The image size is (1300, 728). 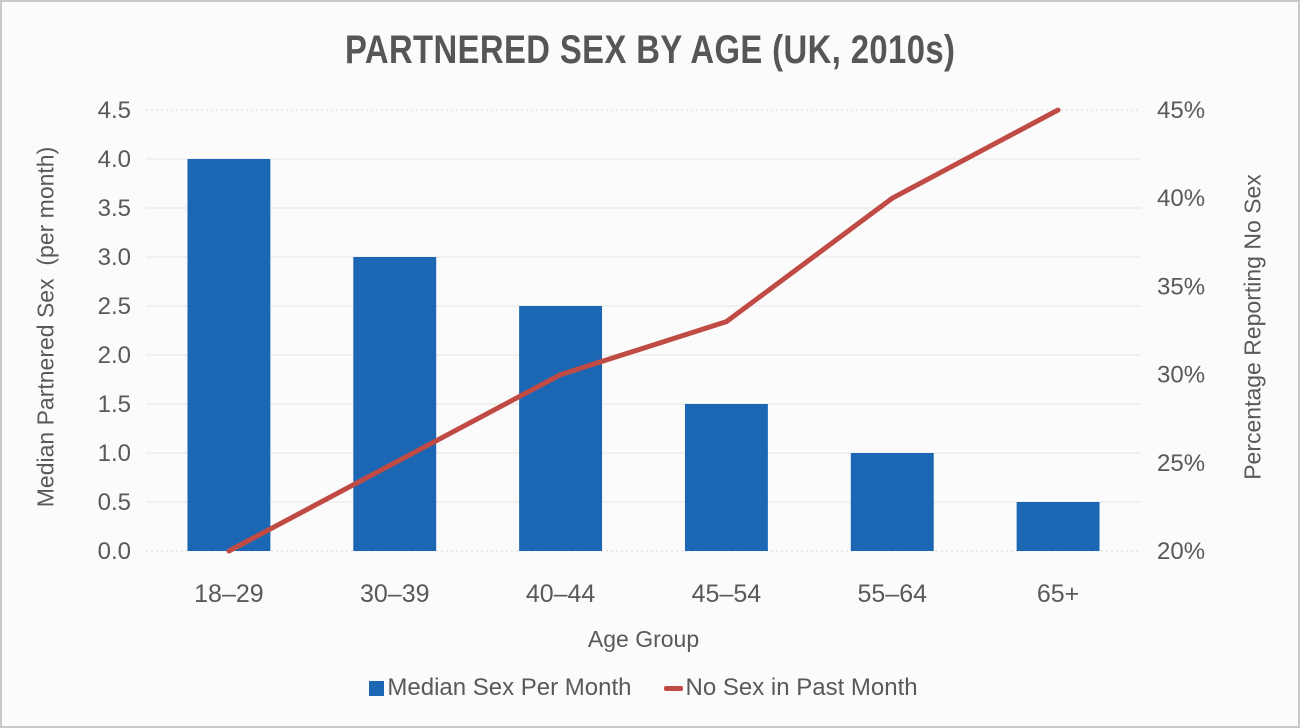 I want to click on line-series-swatch-icon, so click(x=673, y=688).